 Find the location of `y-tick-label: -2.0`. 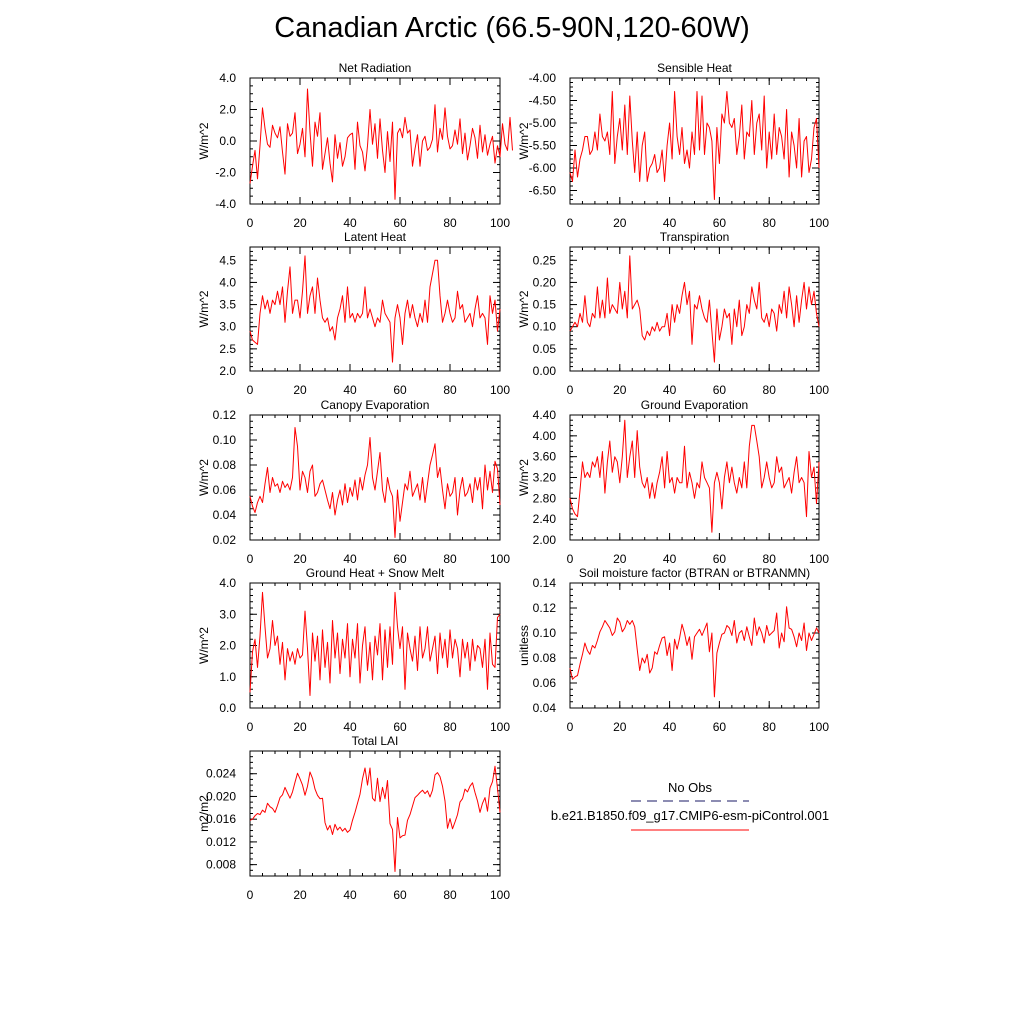

y-tick-label: -2.0 is located at coordinates (225, 173).